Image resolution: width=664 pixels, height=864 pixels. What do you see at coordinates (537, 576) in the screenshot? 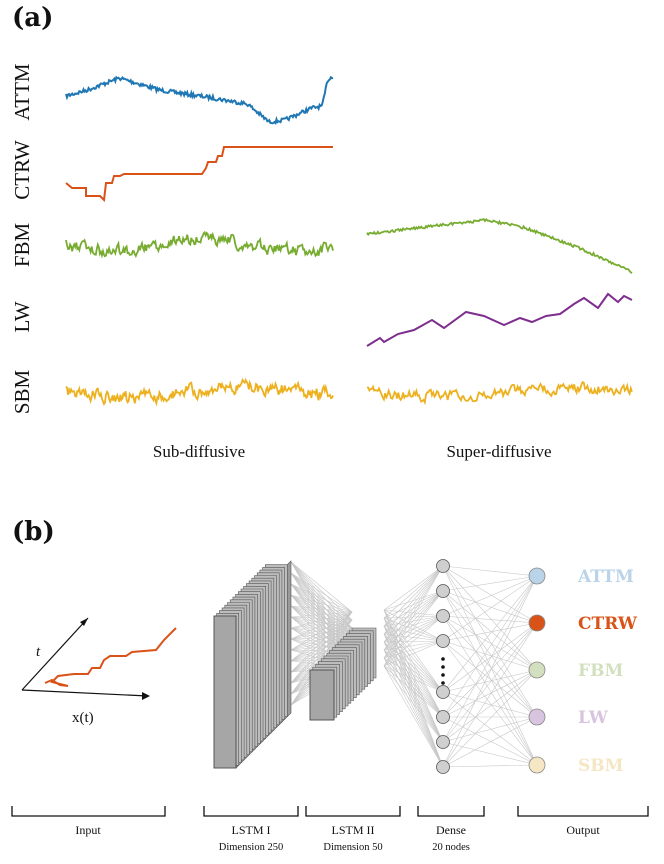
I see `output-node-attm` at bounding box center [537, 576].